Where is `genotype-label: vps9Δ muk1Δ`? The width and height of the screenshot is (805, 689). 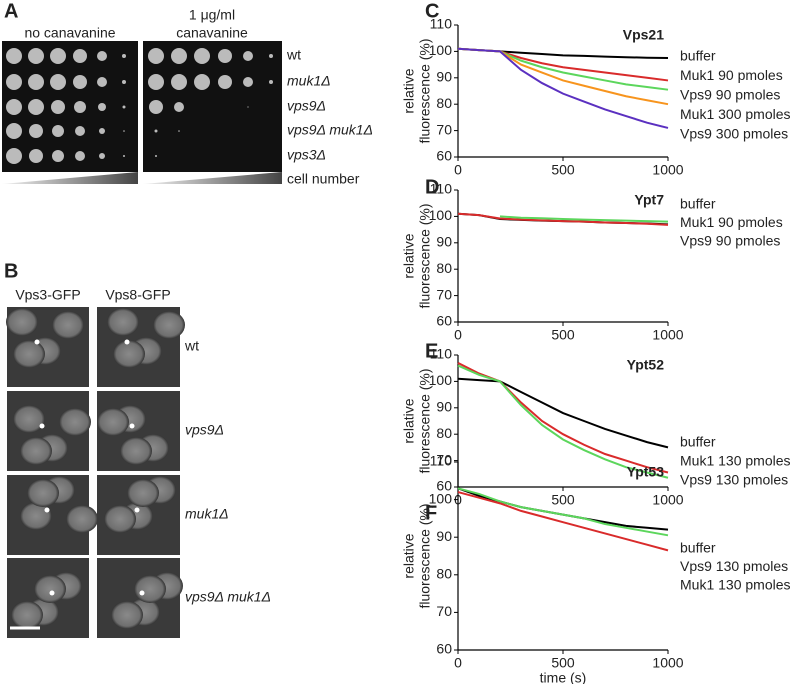 genotype-label: vps9Δ muk1Δ is located at coordinates (228, 597).